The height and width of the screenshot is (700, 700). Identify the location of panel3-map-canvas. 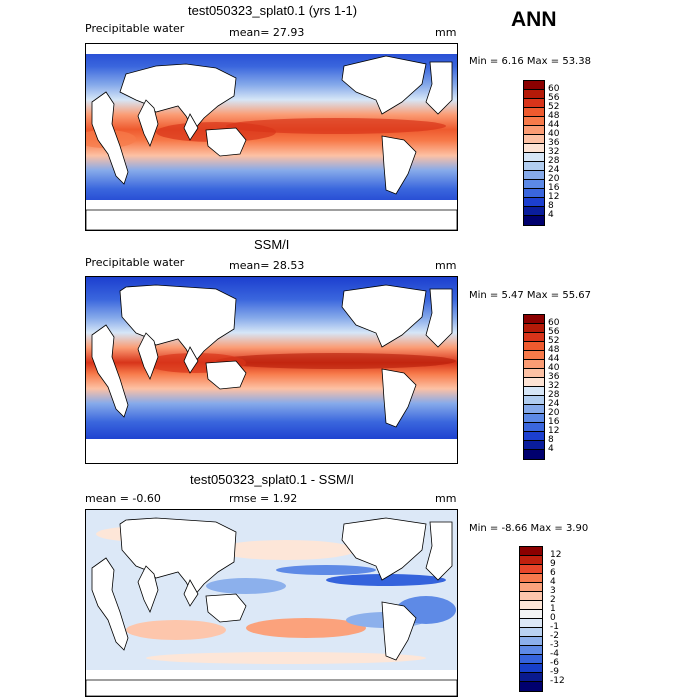
(271, 603).